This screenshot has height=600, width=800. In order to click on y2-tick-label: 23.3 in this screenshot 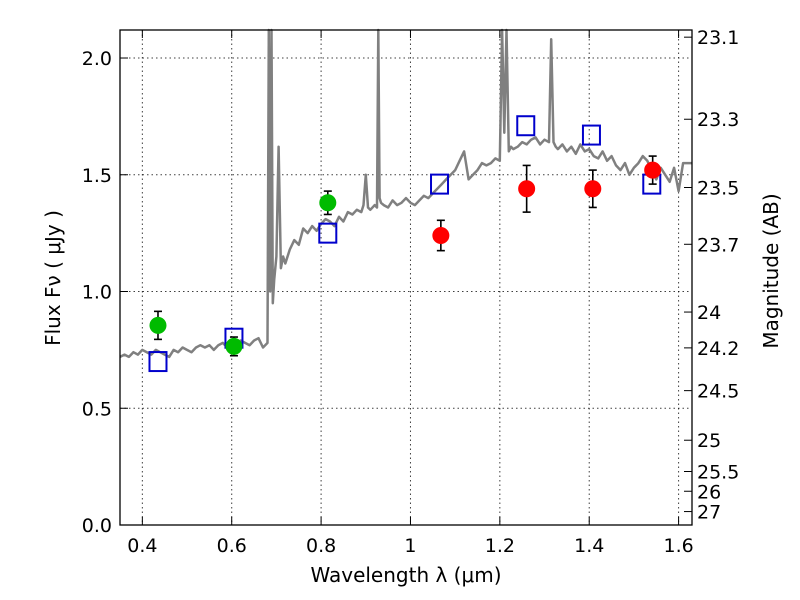, I will do `click(718, 120)`.